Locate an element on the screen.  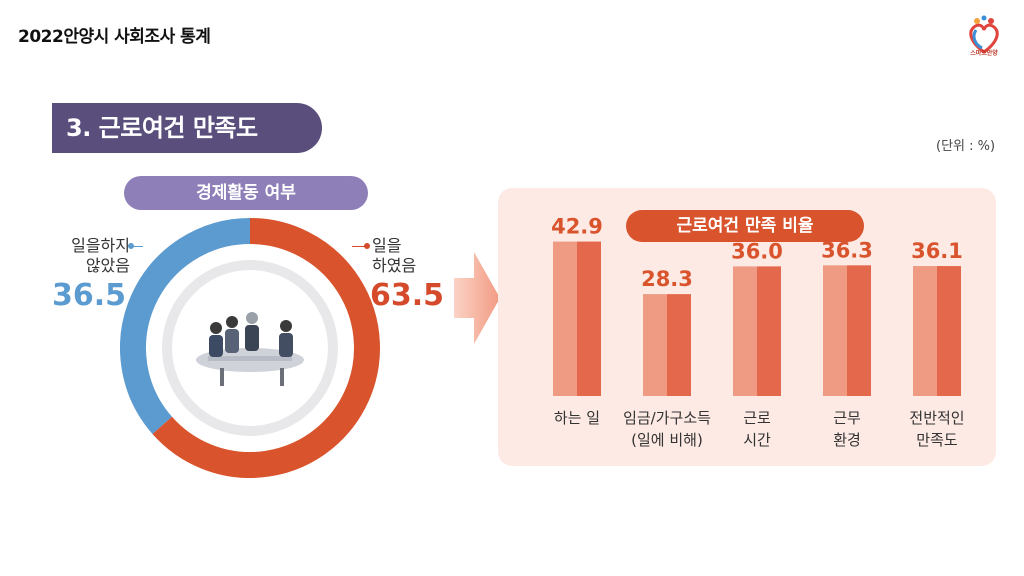
leader-dot-left is located at coordinates (131, 246).